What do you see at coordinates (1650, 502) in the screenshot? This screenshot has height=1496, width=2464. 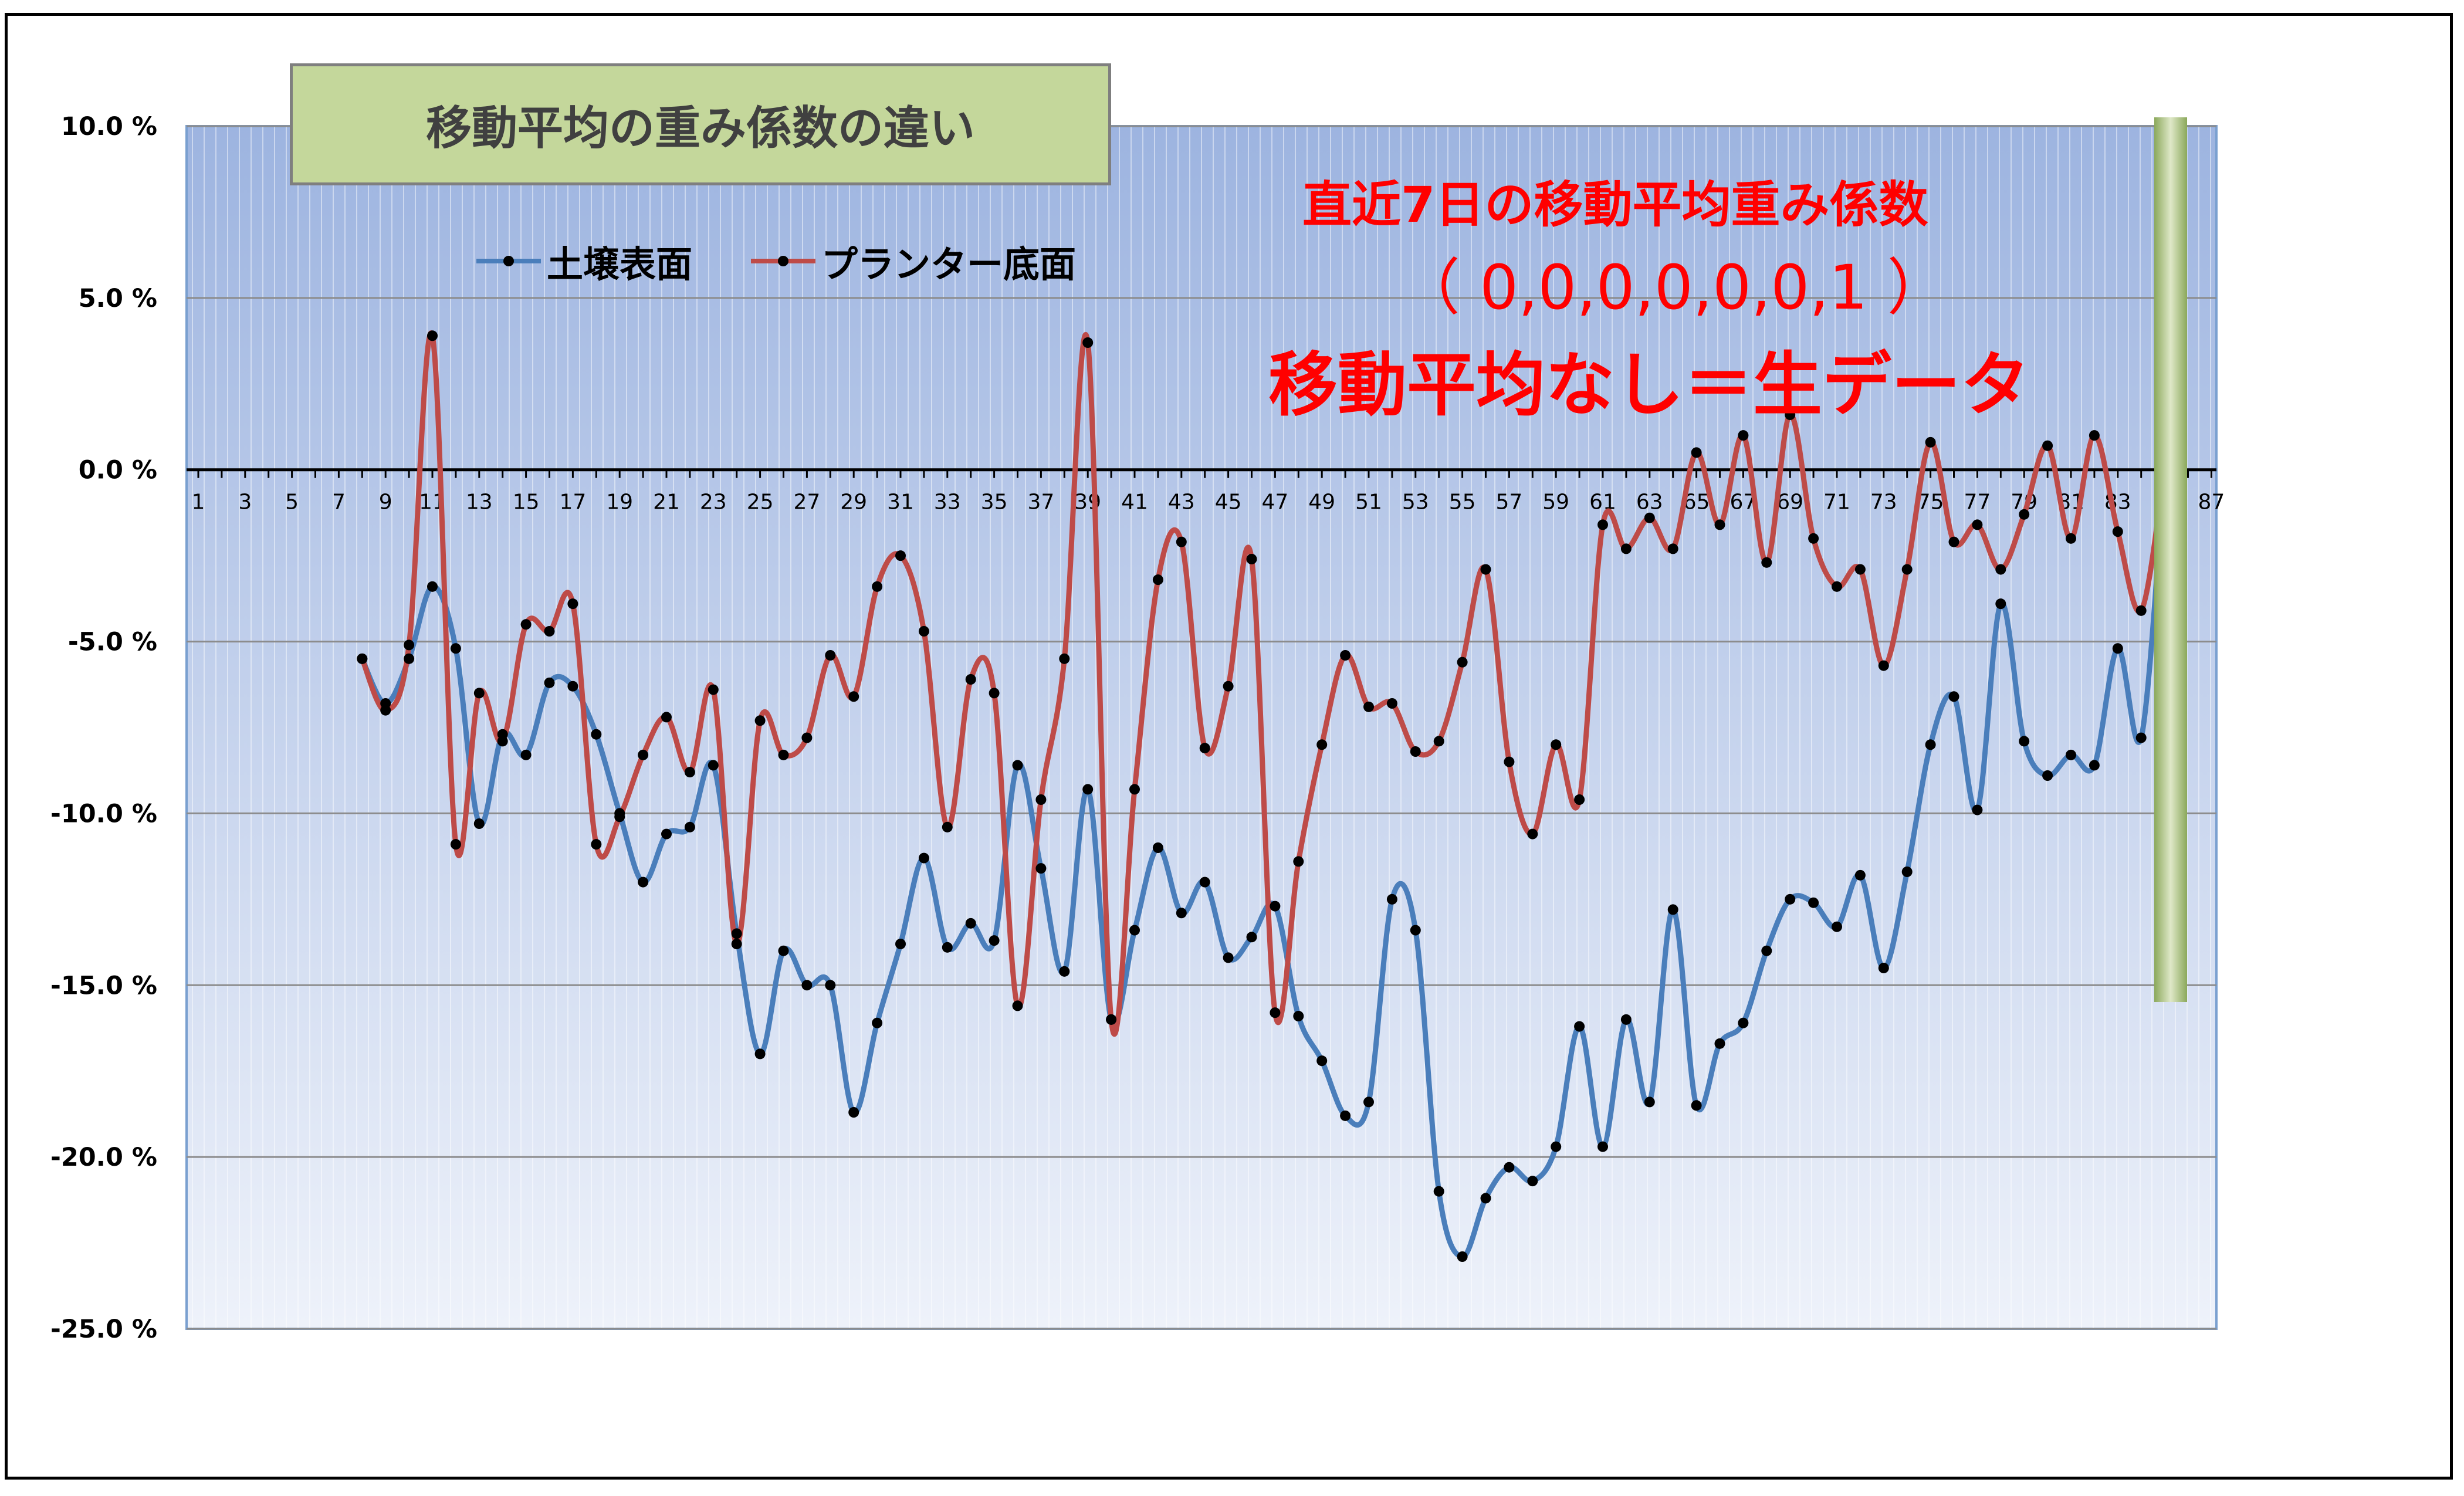 I see `x-tick-label: 63` at bounding box center [1650, 502].